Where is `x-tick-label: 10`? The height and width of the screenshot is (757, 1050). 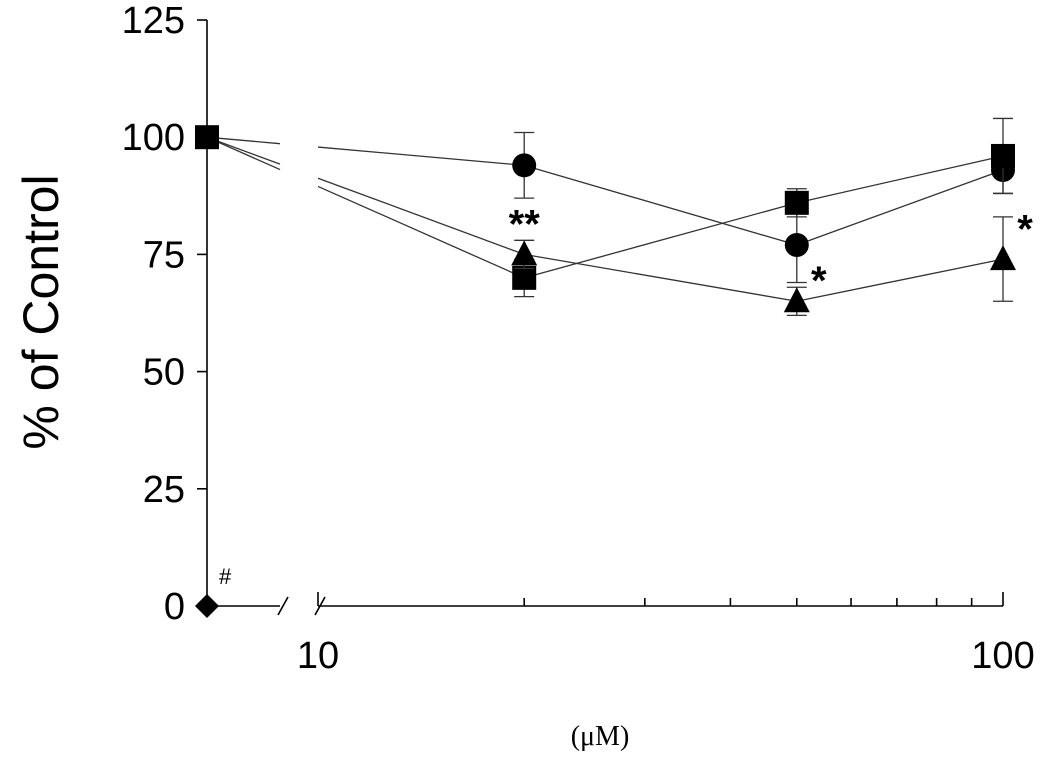 x-tick-label: 10 is located at coordinates (318, 656).